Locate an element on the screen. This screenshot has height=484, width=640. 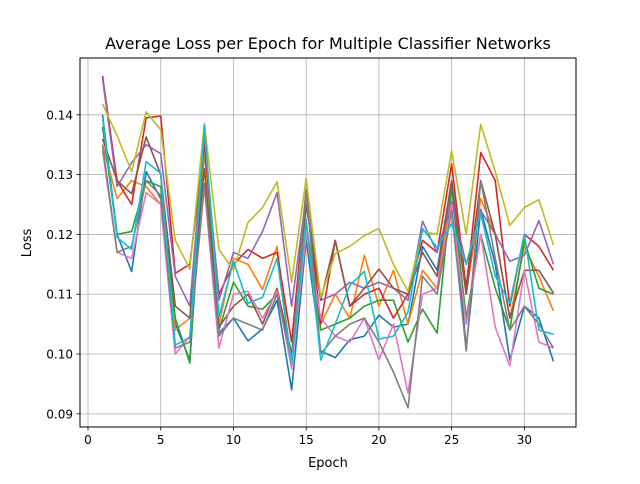
x-tick-label: 20 is located at coordinates (378, 440).